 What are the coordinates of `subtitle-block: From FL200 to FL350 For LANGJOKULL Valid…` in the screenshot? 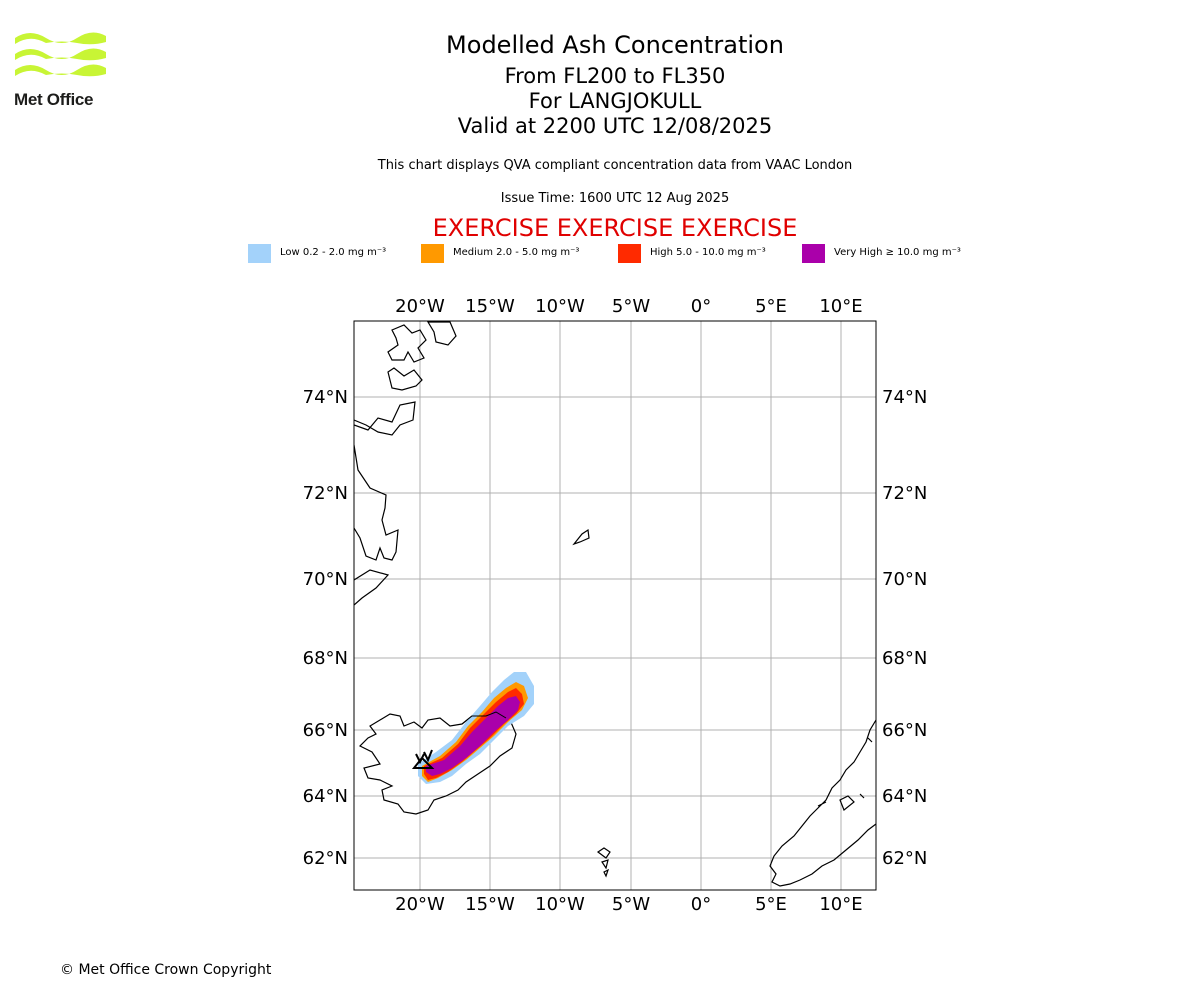 It's located at (600, 101).